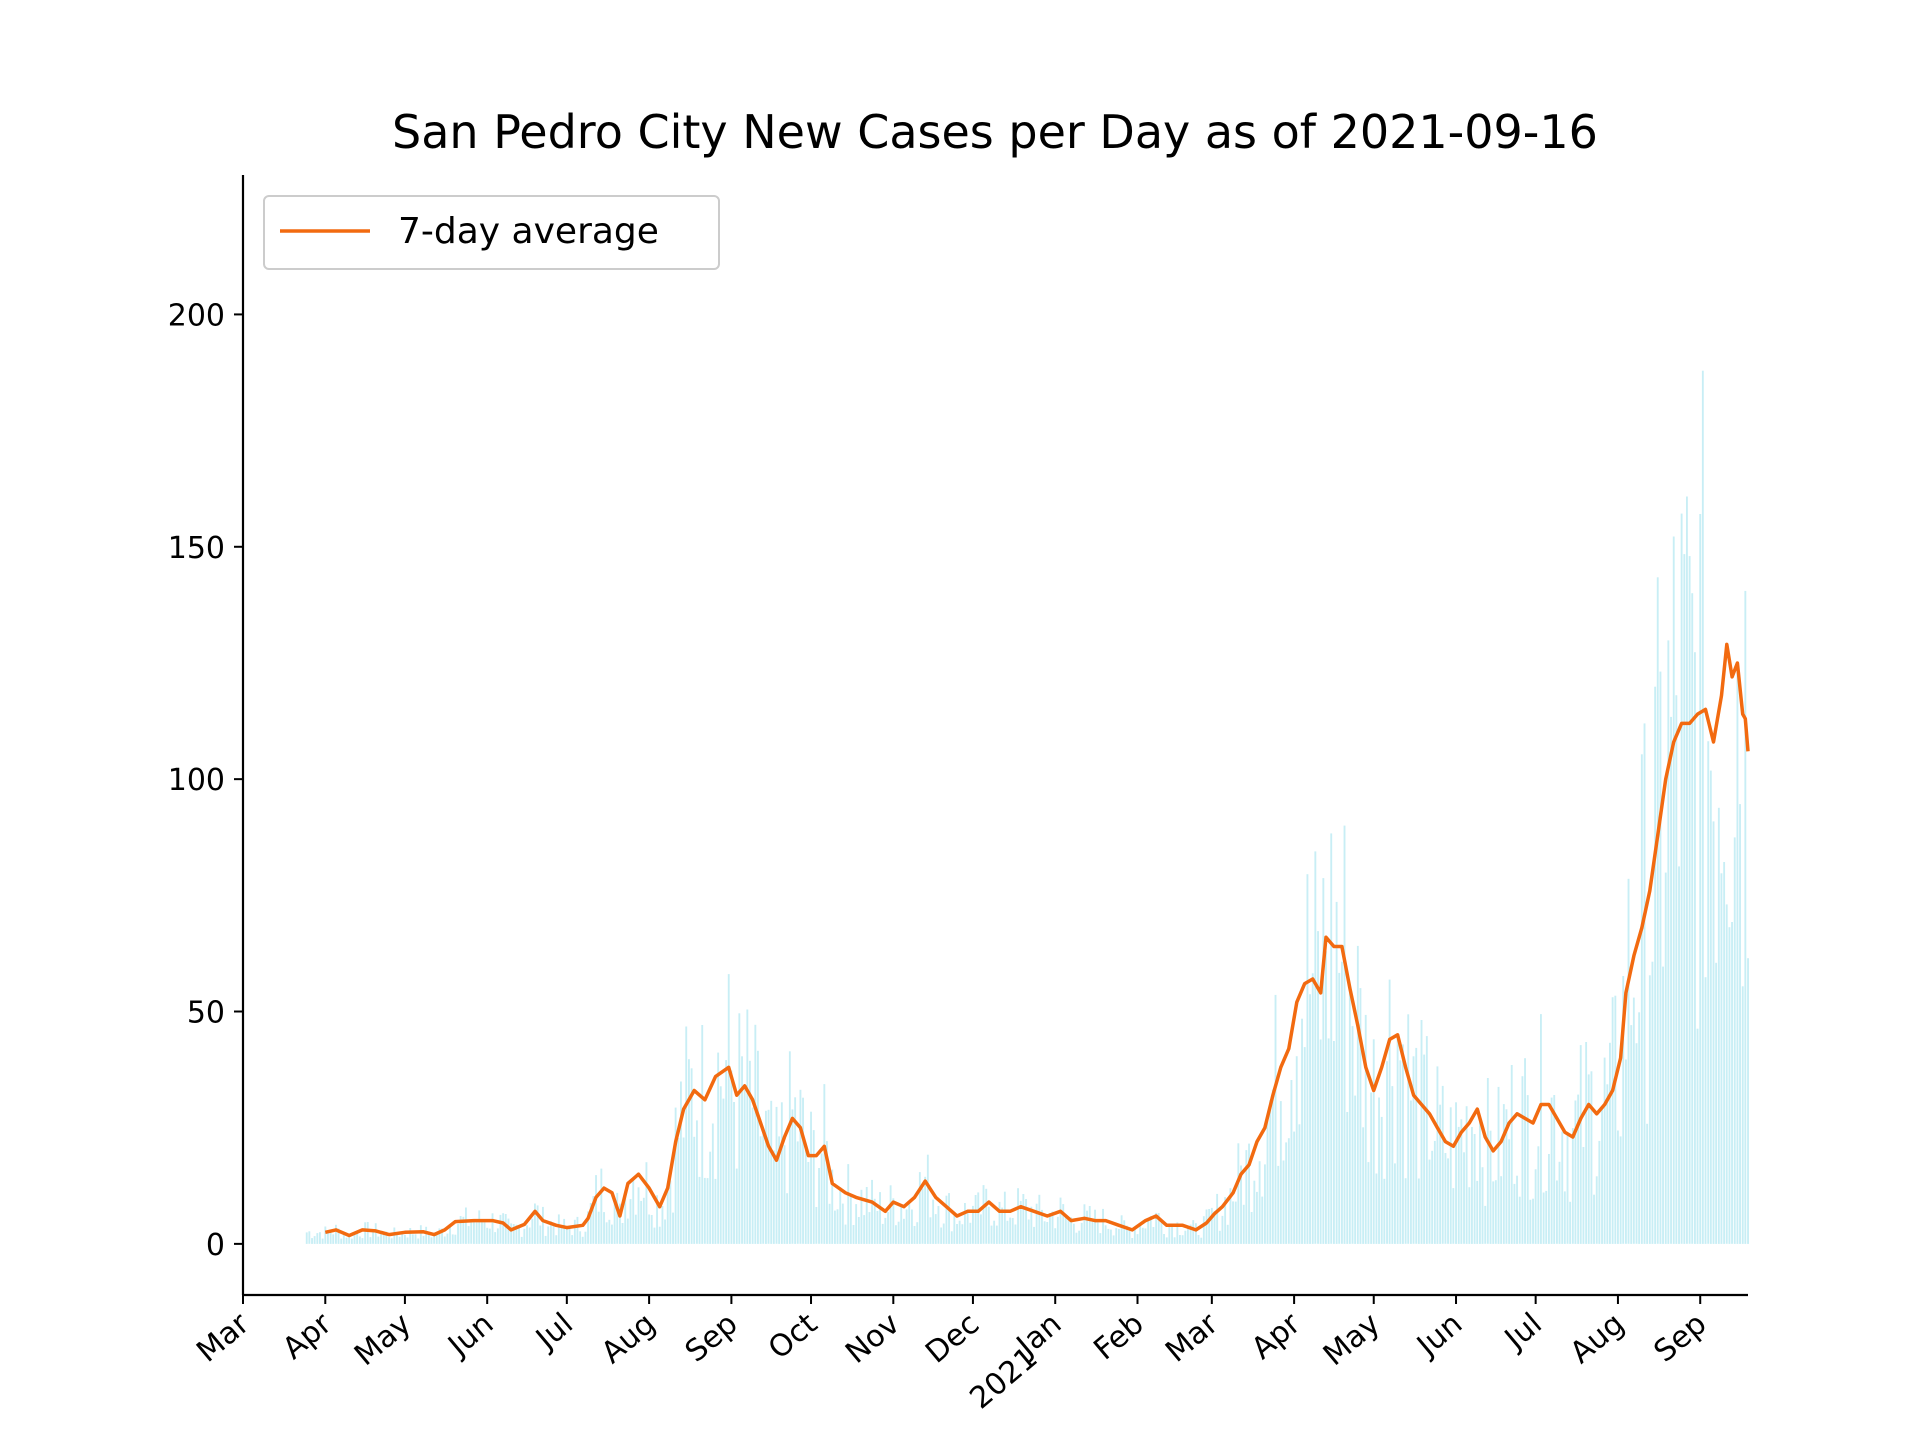 The height and width of the screenshot is (1440, 1920). Describe the element at coordinates (952, 1338) in the screenshot. I see `x-tick-label: Dec` at that location.